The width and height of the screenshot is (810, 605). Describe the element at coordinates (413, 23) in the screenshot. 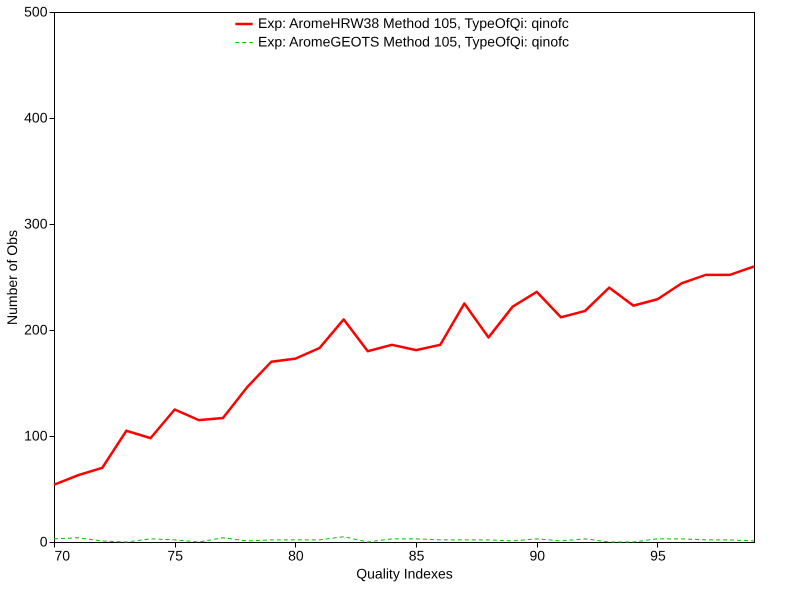

I see `legend-label: Exp: AromeHRW38 Method 105, TypeOfQi: qinofc` at that location.